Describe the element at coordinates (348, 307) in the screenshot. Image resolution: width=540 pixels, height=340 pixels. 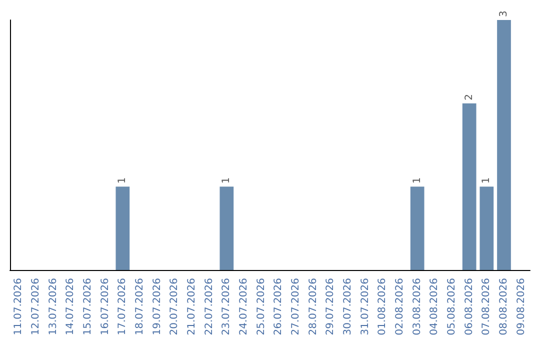
I see `x-tick-label: 30.07.2026` at that location.